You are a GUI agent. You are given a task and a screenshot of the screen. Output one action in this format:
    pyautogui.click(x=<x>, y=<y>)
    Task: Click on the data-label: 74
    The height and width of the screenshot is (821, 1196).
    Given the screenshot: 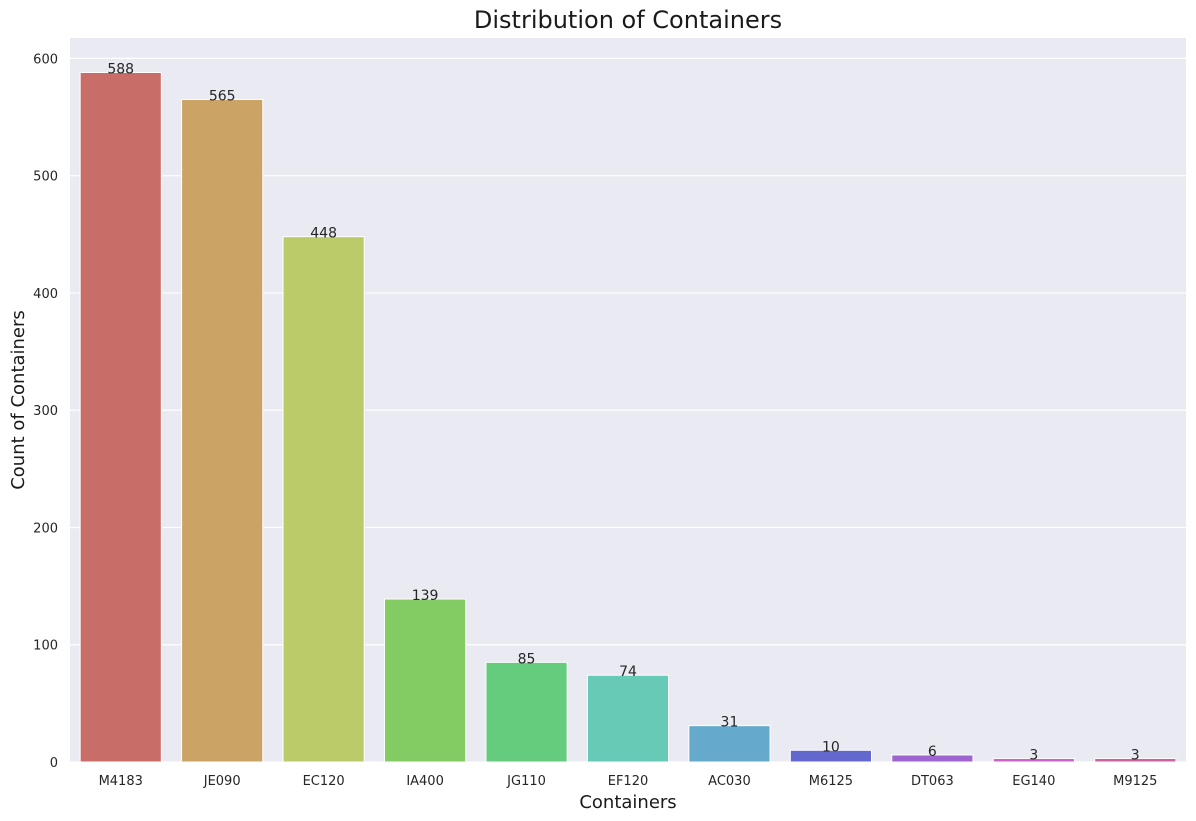 What is the action you would take?
    pyautogui.click(x=628, y=672)
    